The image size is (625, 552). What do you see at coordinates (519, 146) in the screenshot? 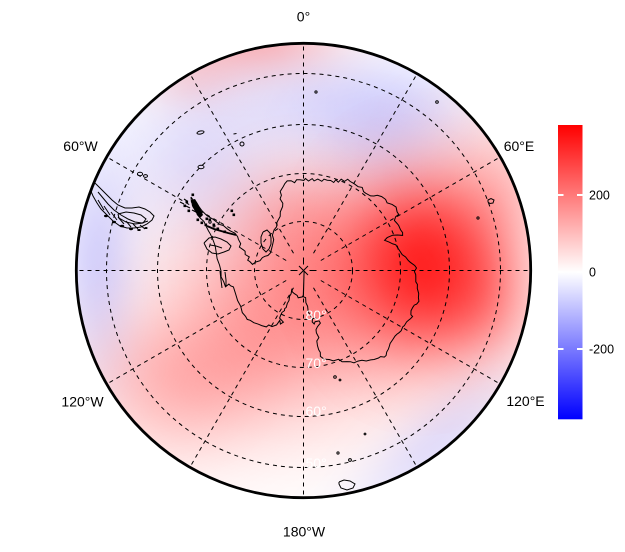
I see `svg-text: 60°E` at bounding box center [519, 146].